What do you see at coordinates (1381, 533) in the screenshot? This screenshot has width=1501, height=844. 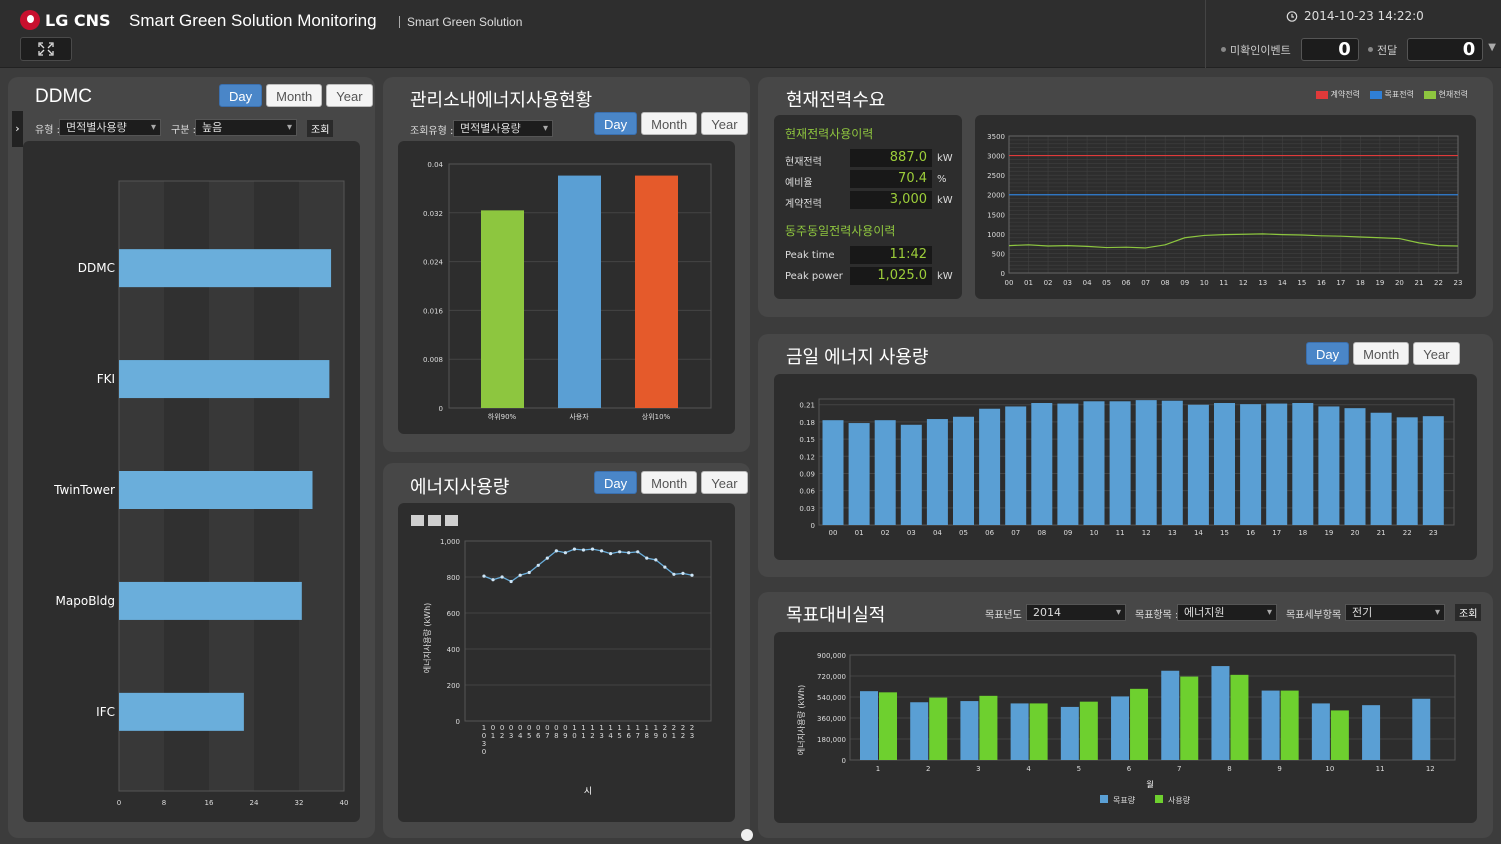 I see `x-tick-label: 21` at bounding box center [1381, 533].